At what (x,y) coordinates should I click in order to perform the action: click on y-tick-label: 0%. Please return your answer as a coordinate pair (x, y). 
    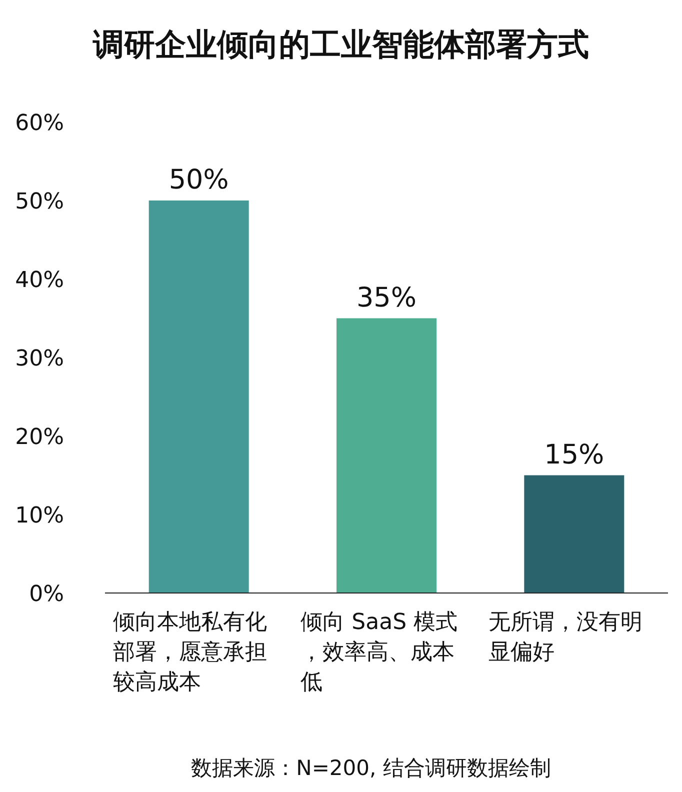
    Looking at the image, I should click on (46, 594).